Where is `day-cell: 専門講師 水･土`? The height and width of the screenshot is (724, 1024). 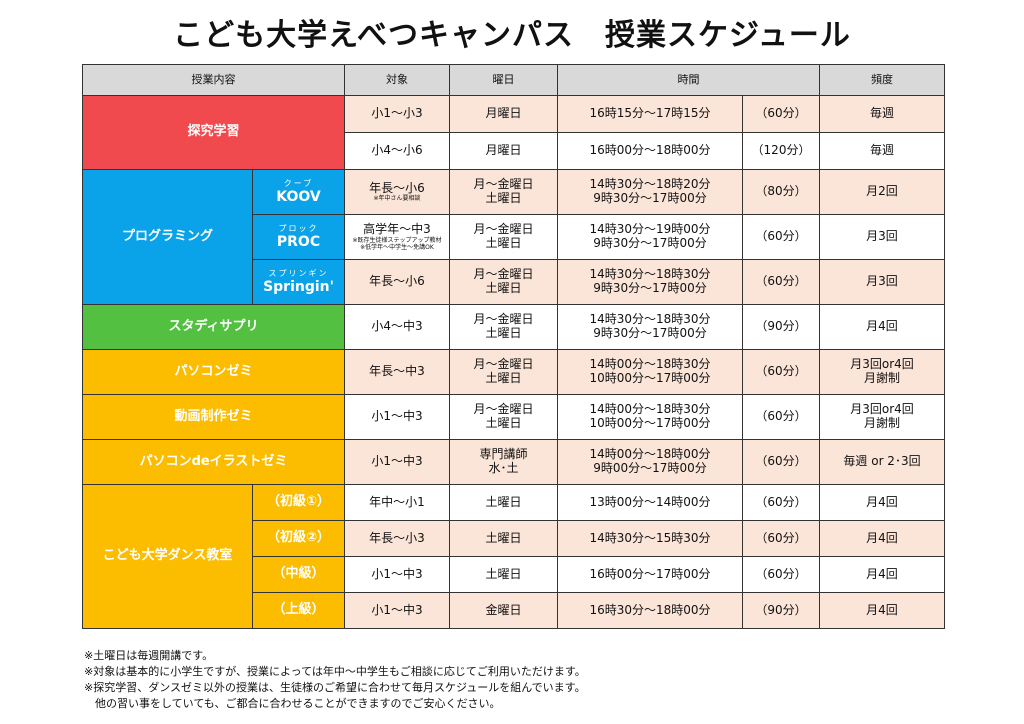 day-cell: 専門講師 水･土 is located at coordinates (503, 462).